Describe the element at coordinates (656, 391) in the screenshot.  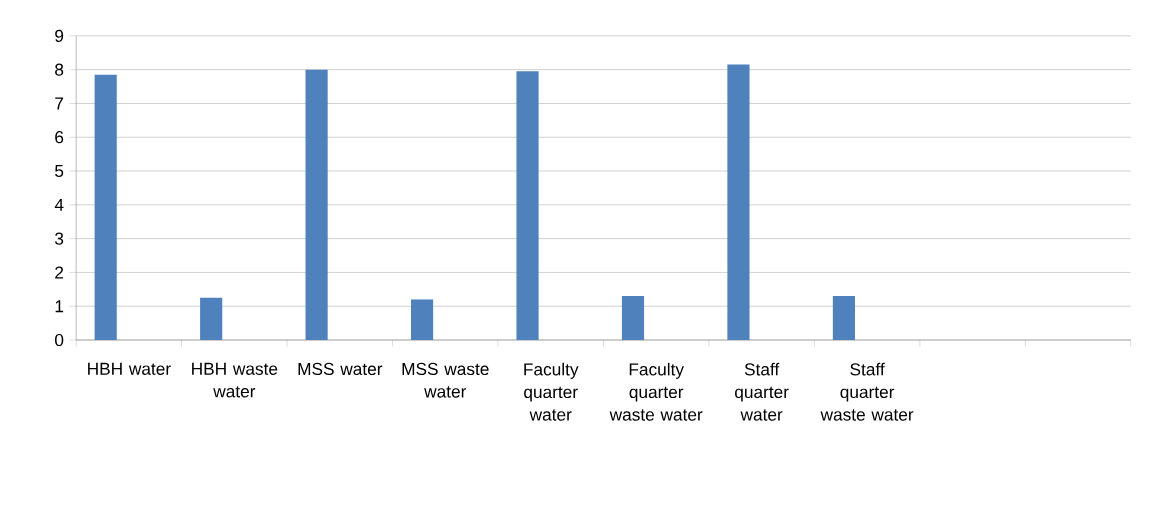
I see `x-tick-label: Faculty quarter waste water` at that location.